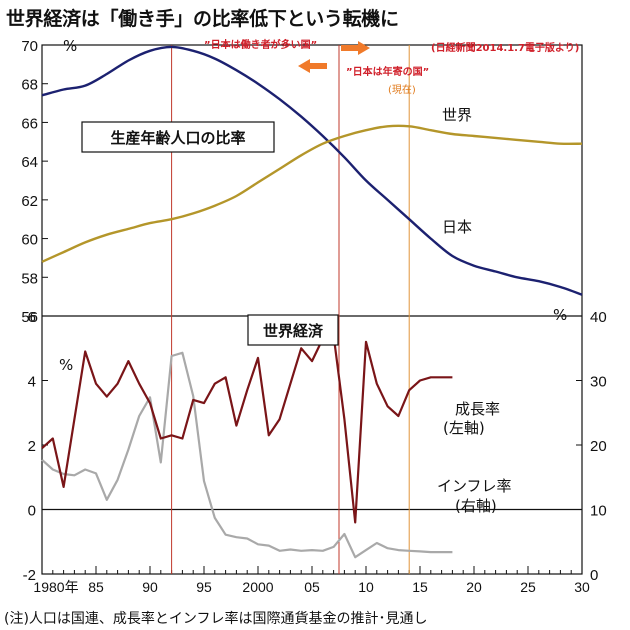 This screenshot has height=630, width=630. What do you see at coordinates (29, 123) in the screenshot?
I see `top-y-tick-label: 66` at bounding box center [29, 123].